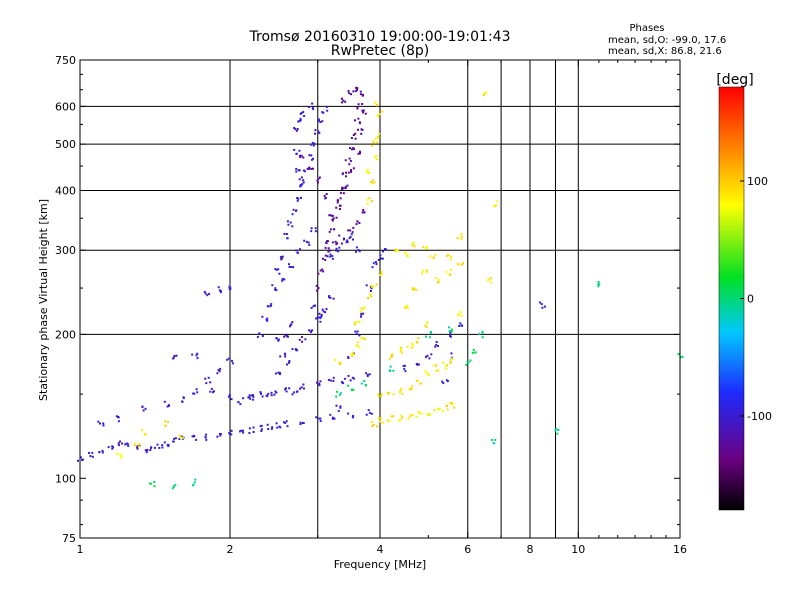 The height and width of the screenshot is (600, 800). What do you see at coordinates (757, 181) in the screenshot?
I see `colorbar-tick-label: 100` at bounding box center [757, 181].